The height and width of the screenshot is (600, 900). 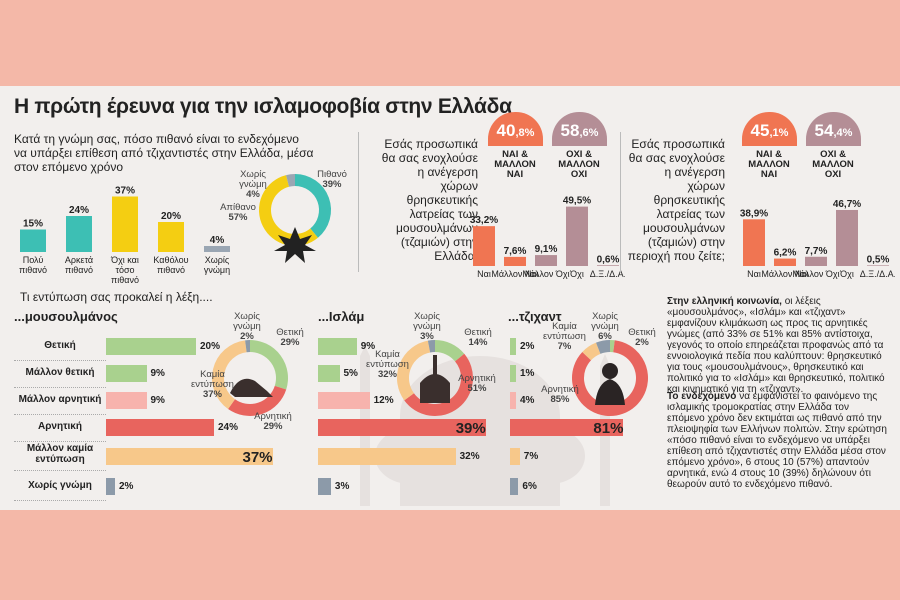 I want to click on word1-title: ...μουσουλμάνος, so click(x=66, y=316).